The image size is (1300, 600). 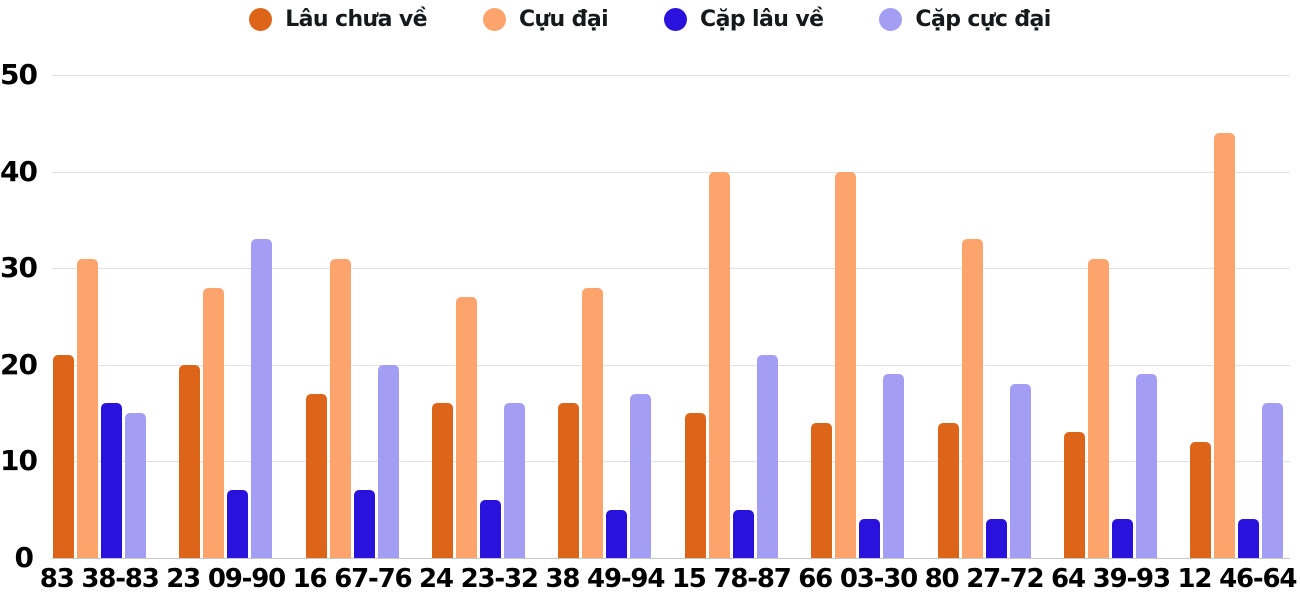 I want to click on bar-series3-cat1, so click(x=262, y=398).